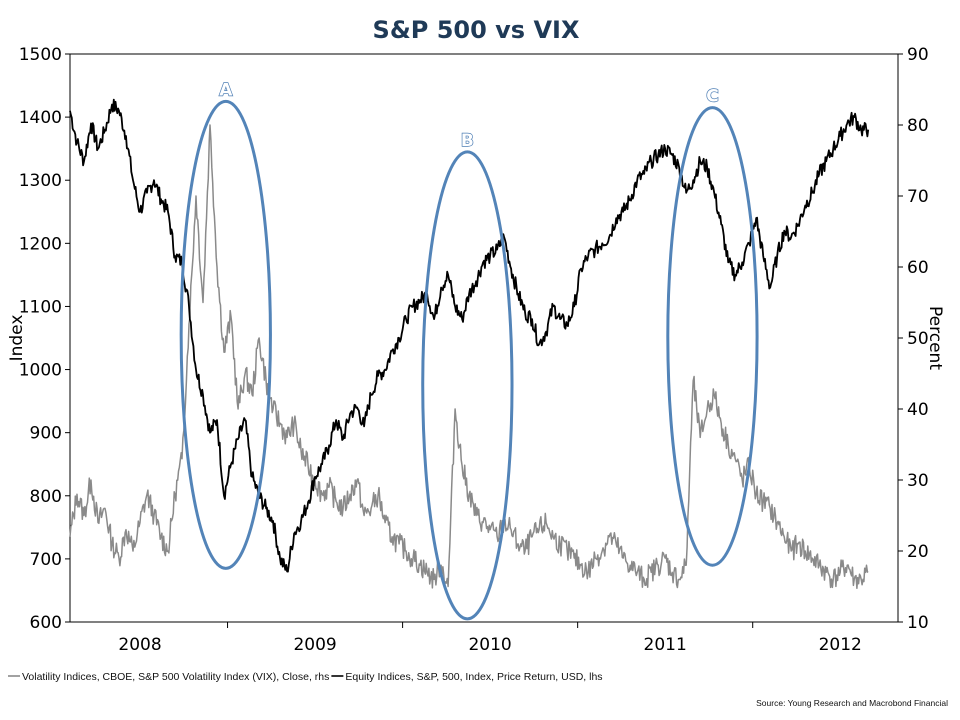 The width and height of the screenshot is (960, 720). I want to click on chart-title: S&P 500 vs VIX, so click(476, 30).